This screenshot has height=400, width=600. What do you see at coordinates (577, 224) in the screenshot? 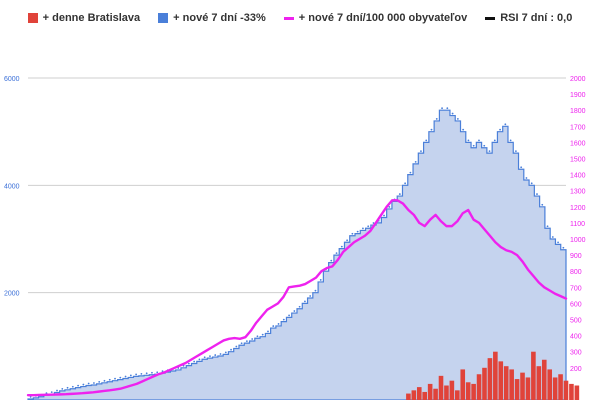
I see `y-right-tick-label: 1100` at bounding box center [577, 224].